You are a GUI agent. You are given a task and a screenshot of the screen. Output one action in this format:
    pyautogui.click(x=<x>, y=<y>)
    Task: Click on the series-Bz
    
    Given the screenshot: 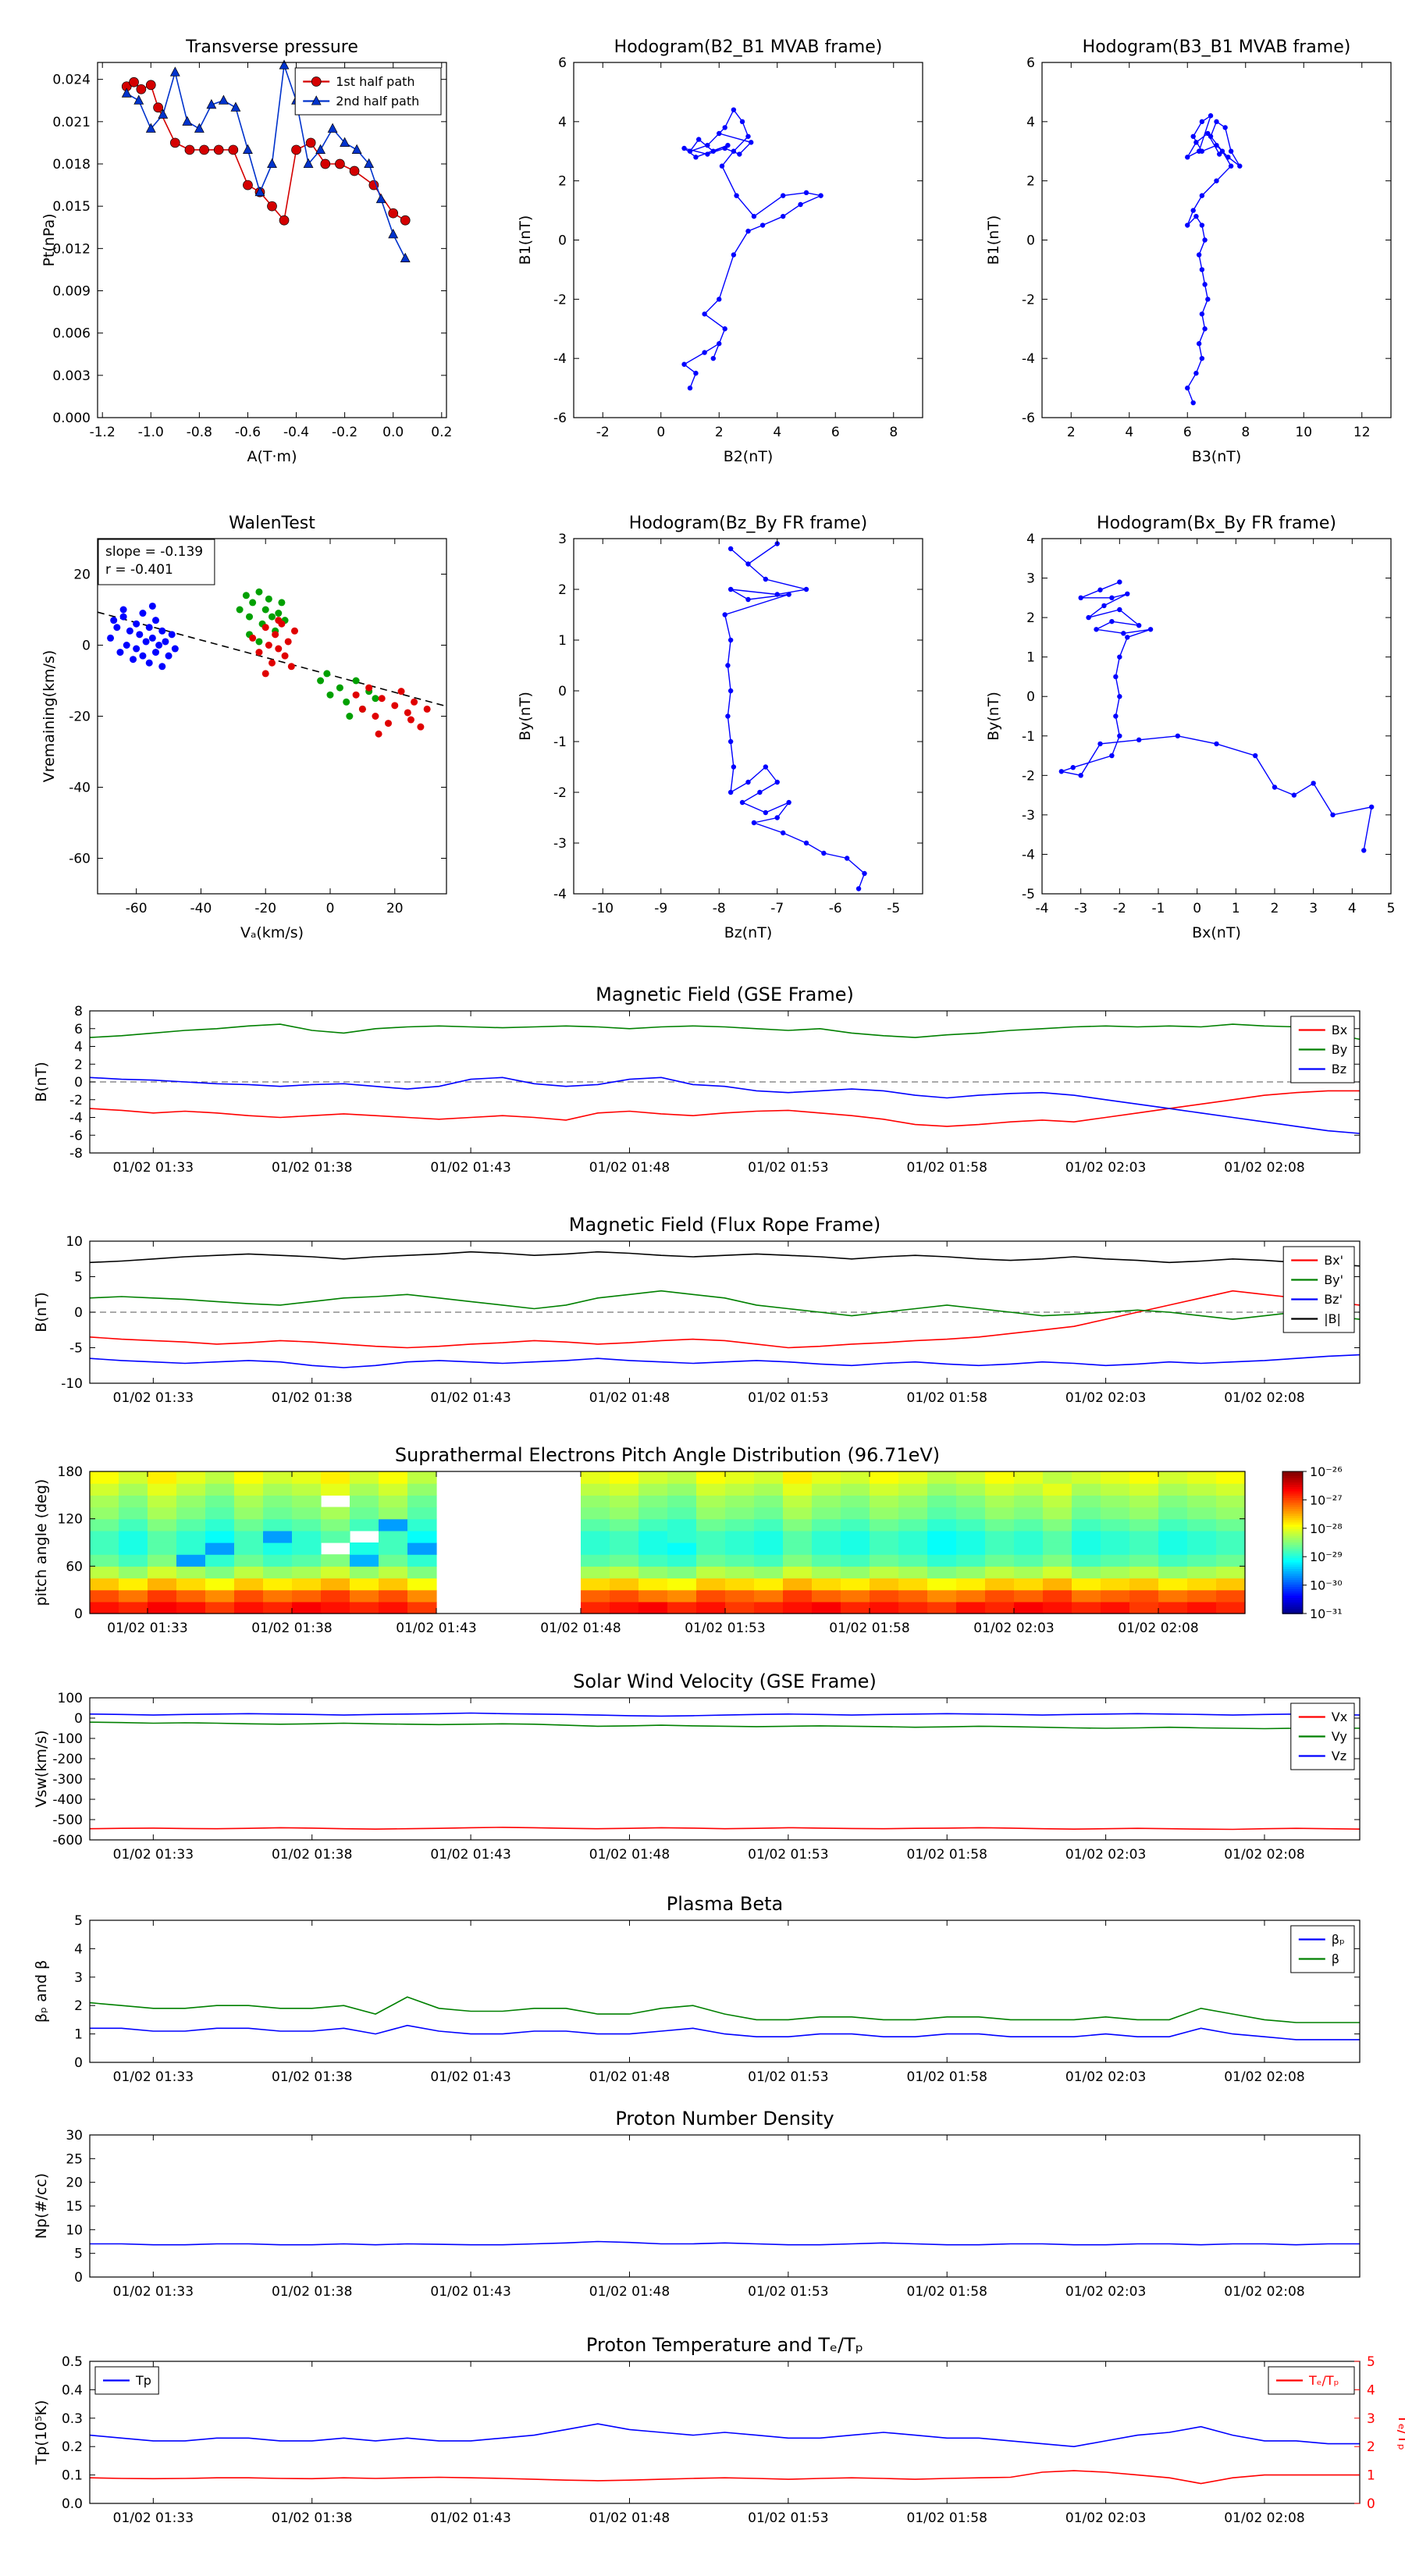 What is the action you would take?
    pyautogui.click(x=725, y=1105)
    